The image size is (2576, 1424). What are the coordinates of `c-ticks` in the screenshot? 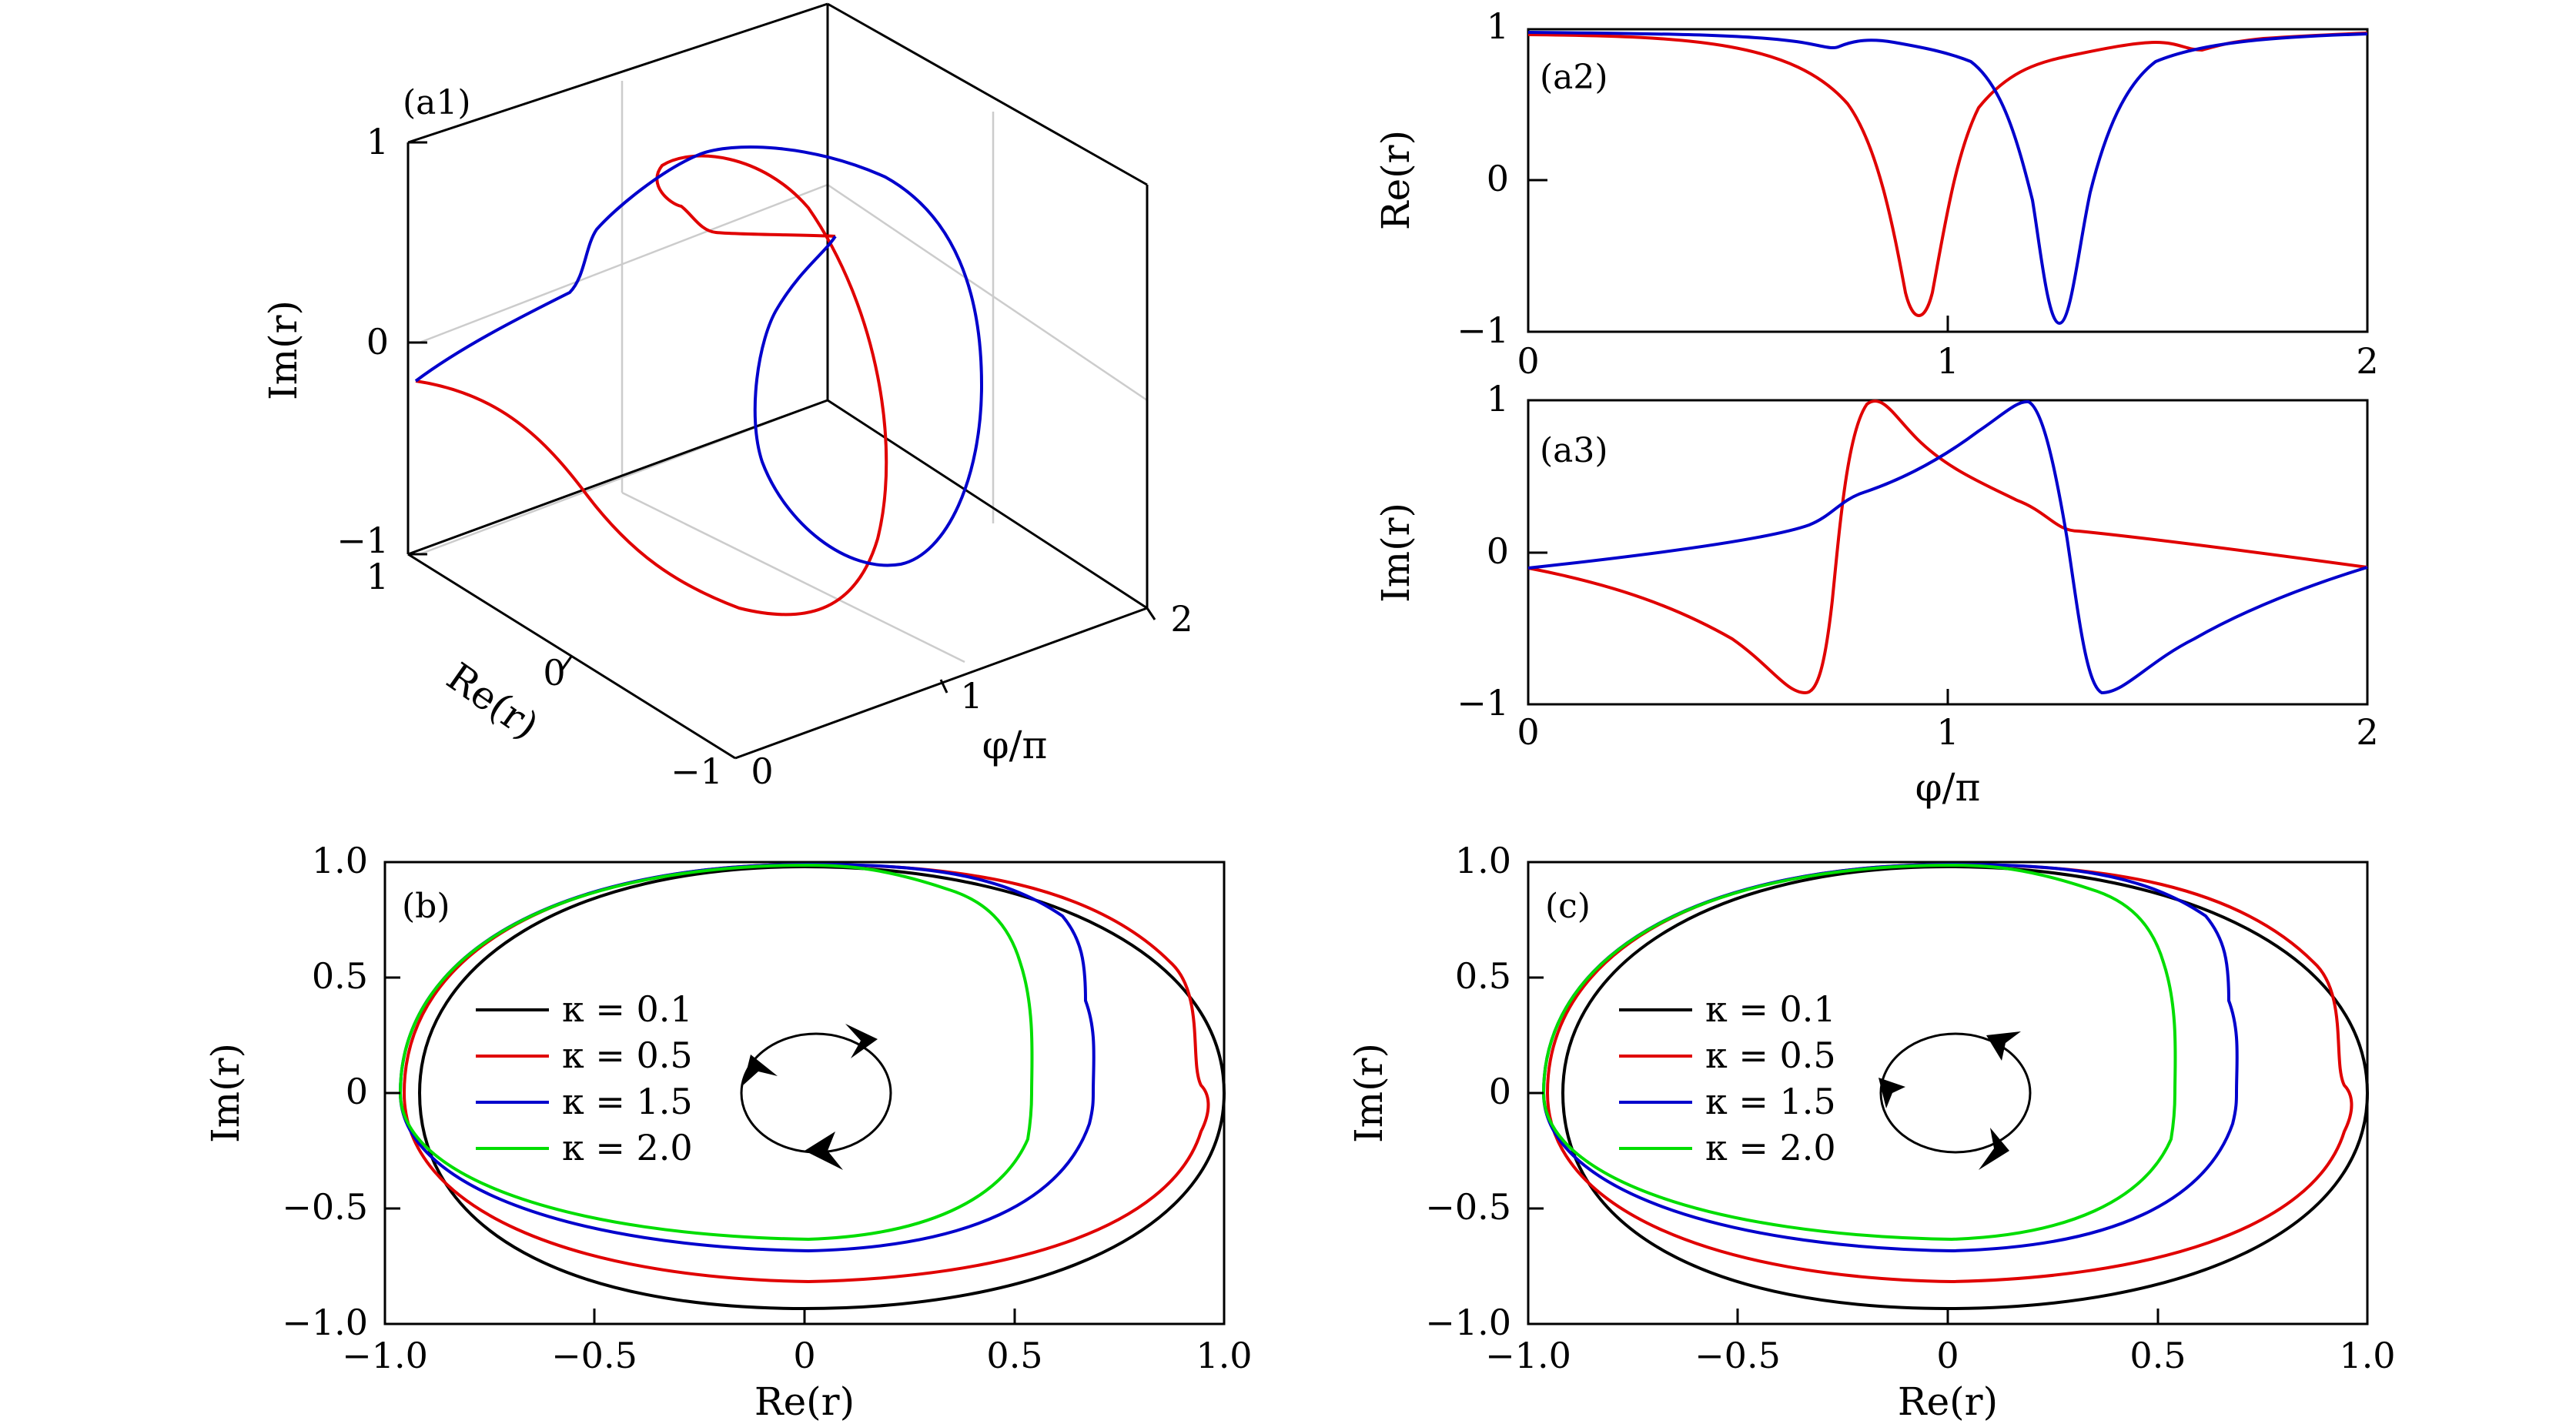 It's located at (1843, 1093).